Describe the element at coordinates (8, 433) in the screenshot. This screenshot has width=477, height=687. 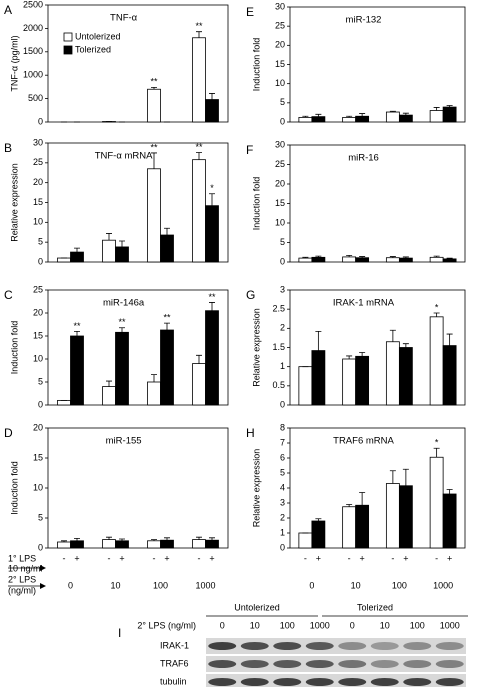
I see `panel-letter: D` at that location.